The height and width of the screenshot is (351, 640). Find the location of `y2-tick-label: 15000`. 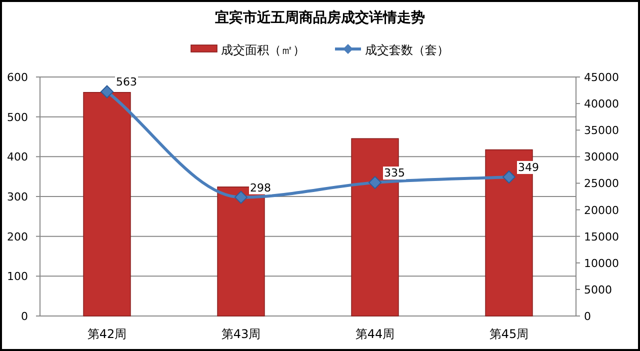

y2-tick-label: 15000 is located at coordinates (601, 237).